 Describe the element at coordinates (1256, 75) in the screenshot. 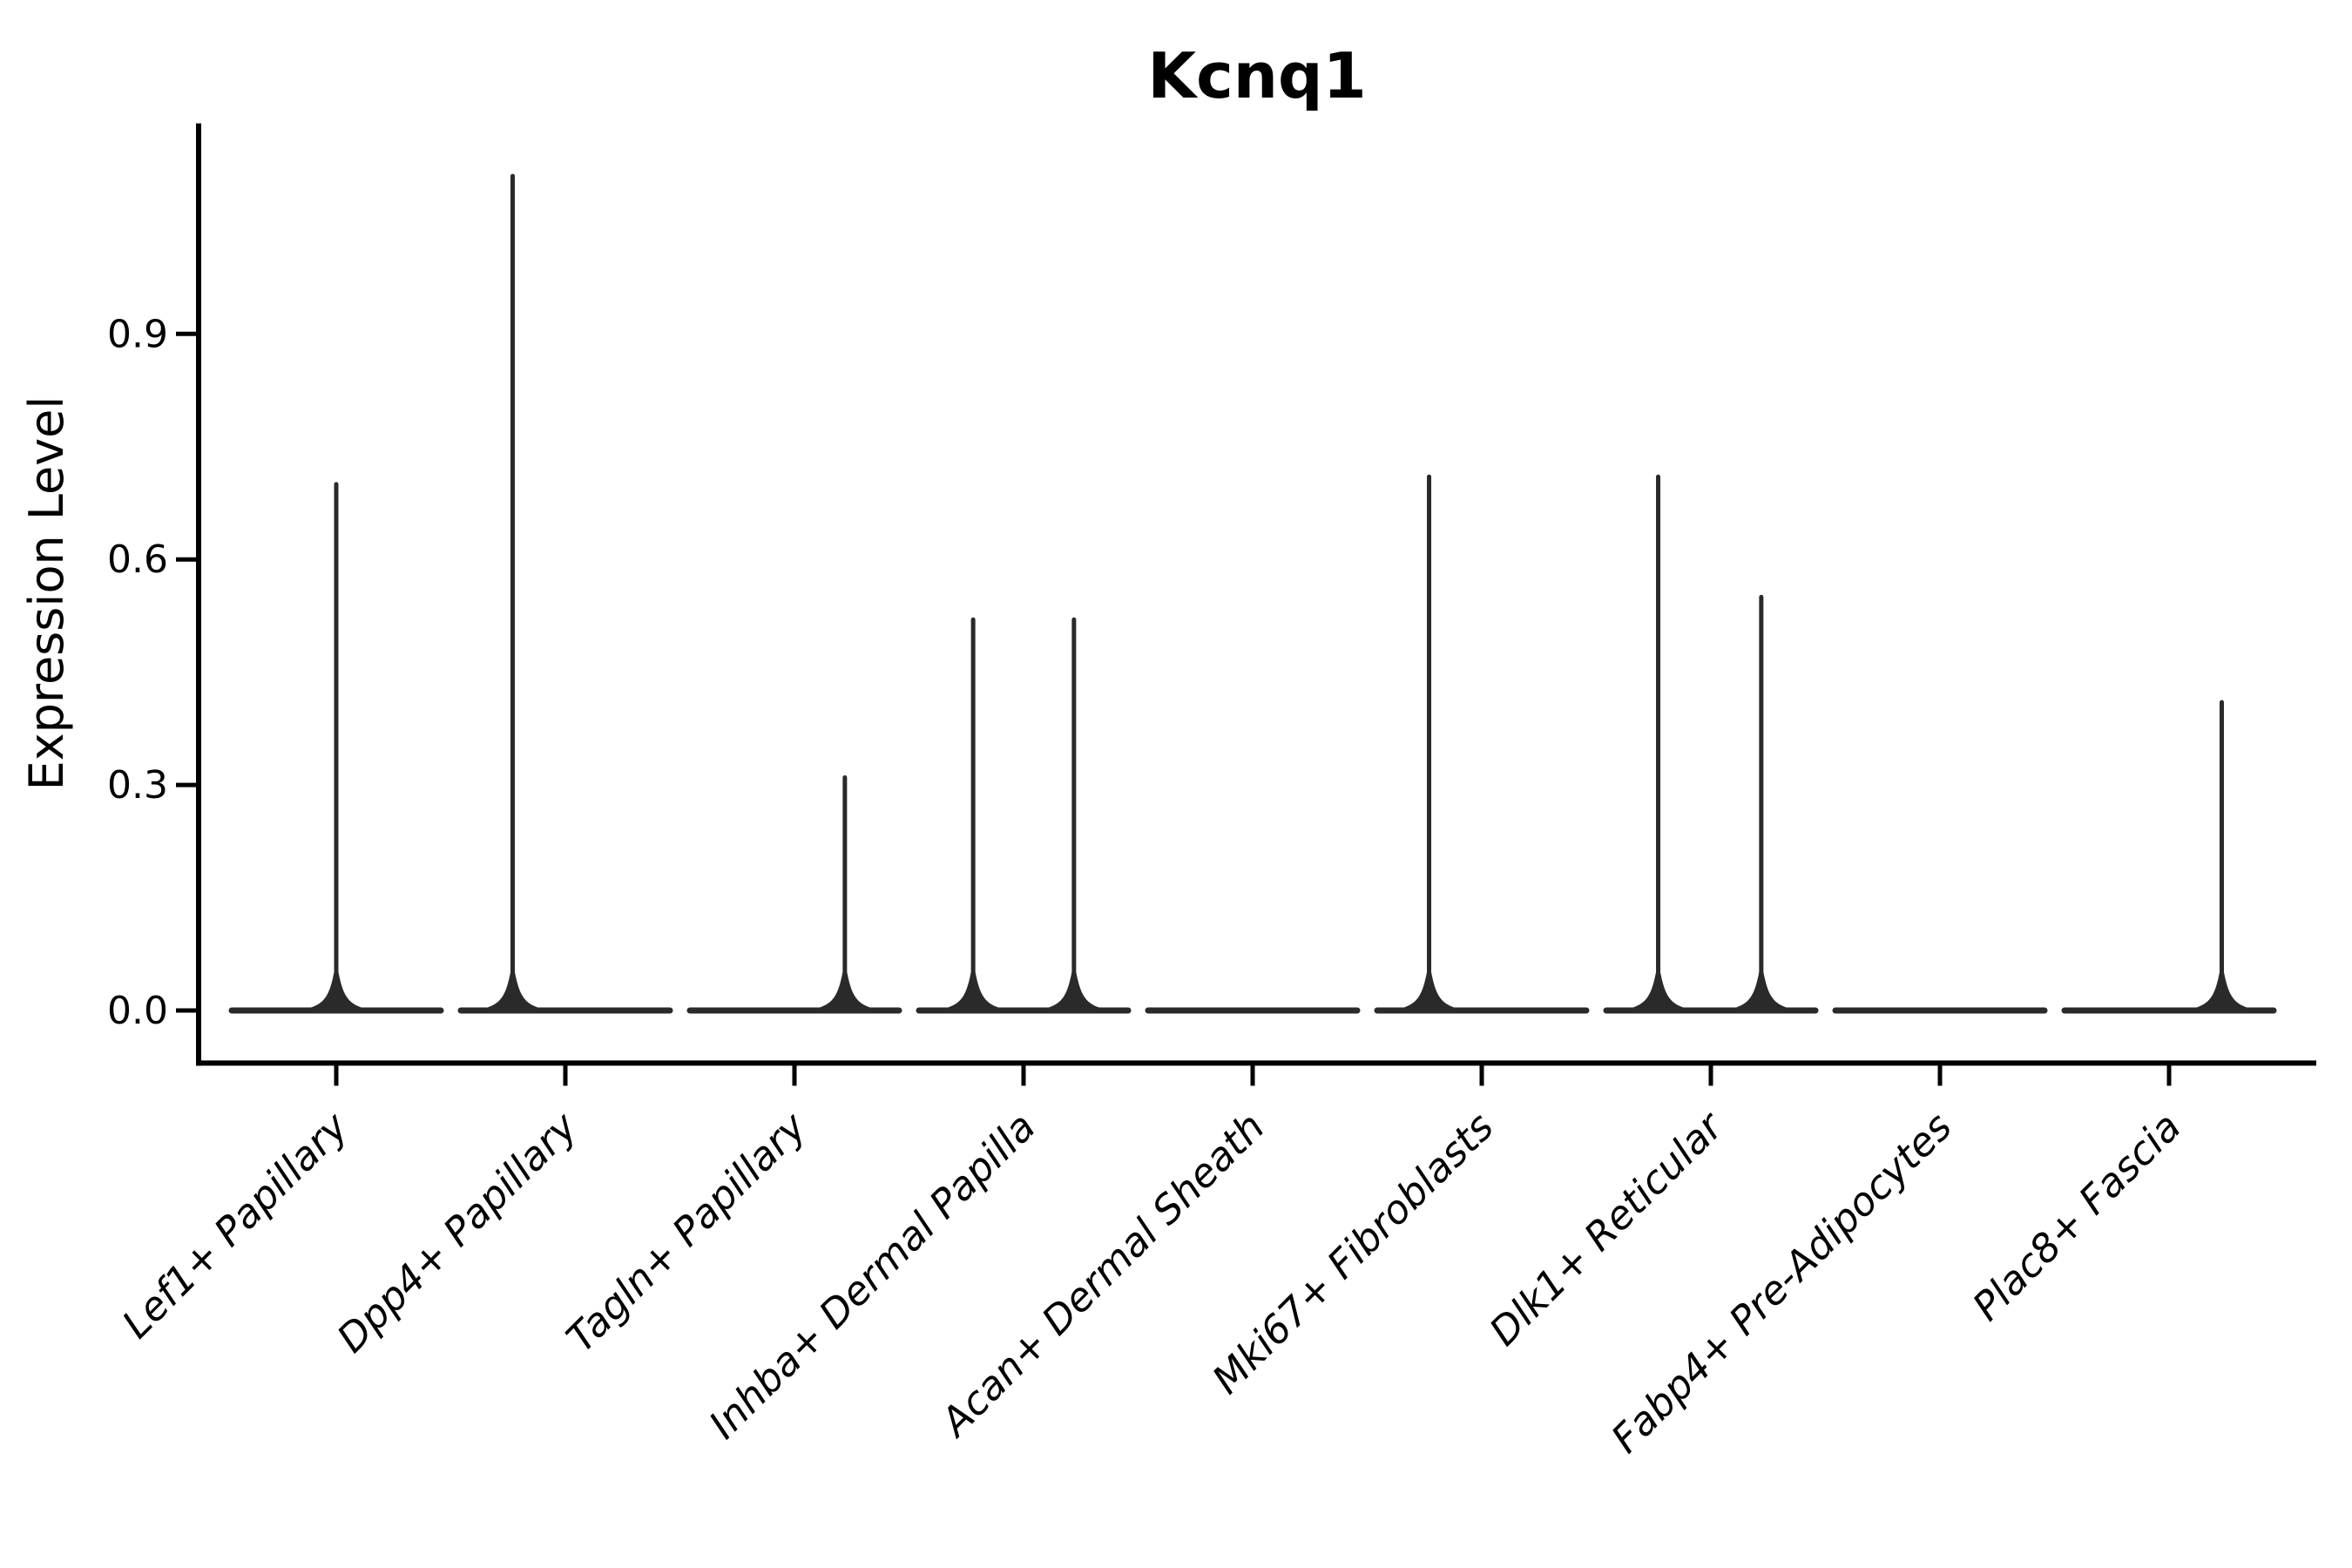

I see `plot-title: Kcnq1` at that location.